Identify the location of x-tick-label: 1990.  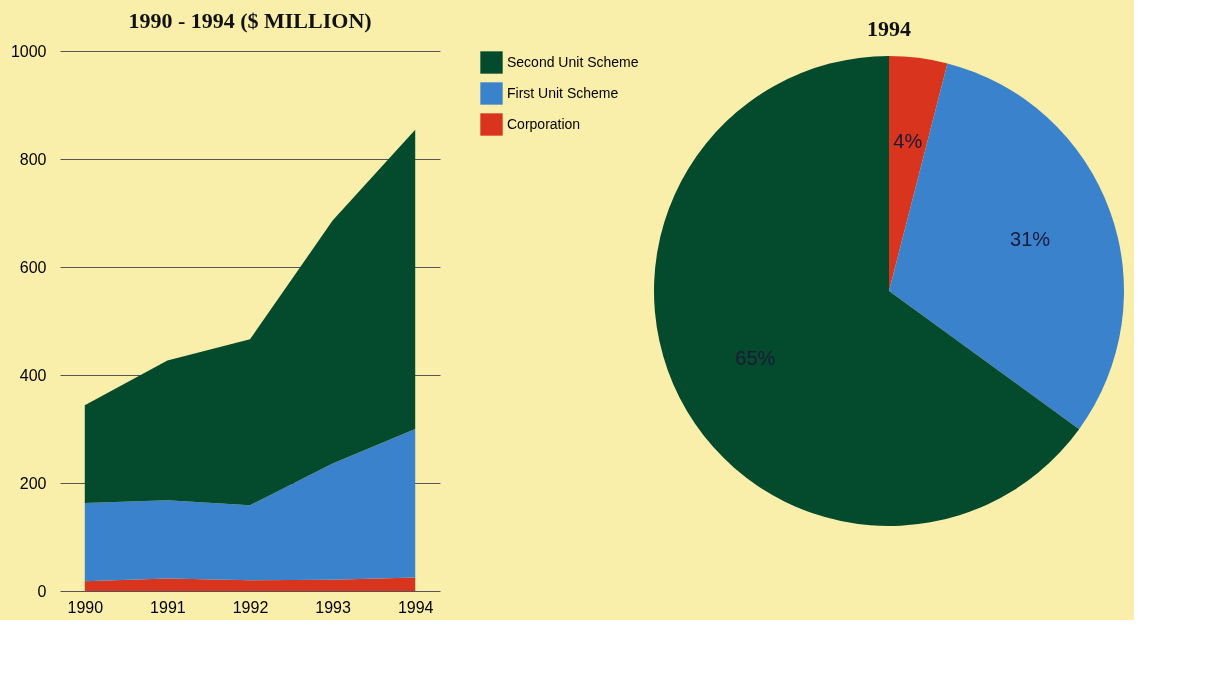
(85, 607).